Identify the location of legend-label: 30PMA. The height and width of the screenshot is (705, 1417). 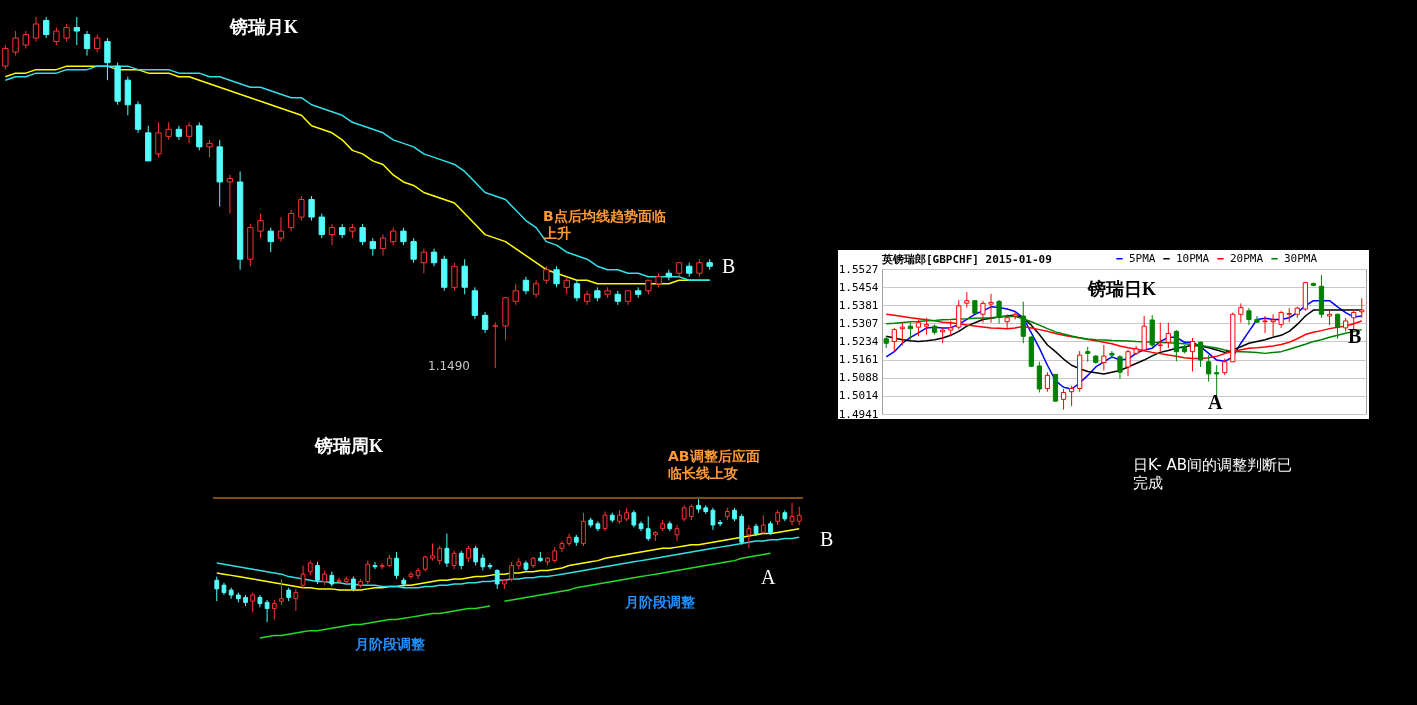
(1301, 258).